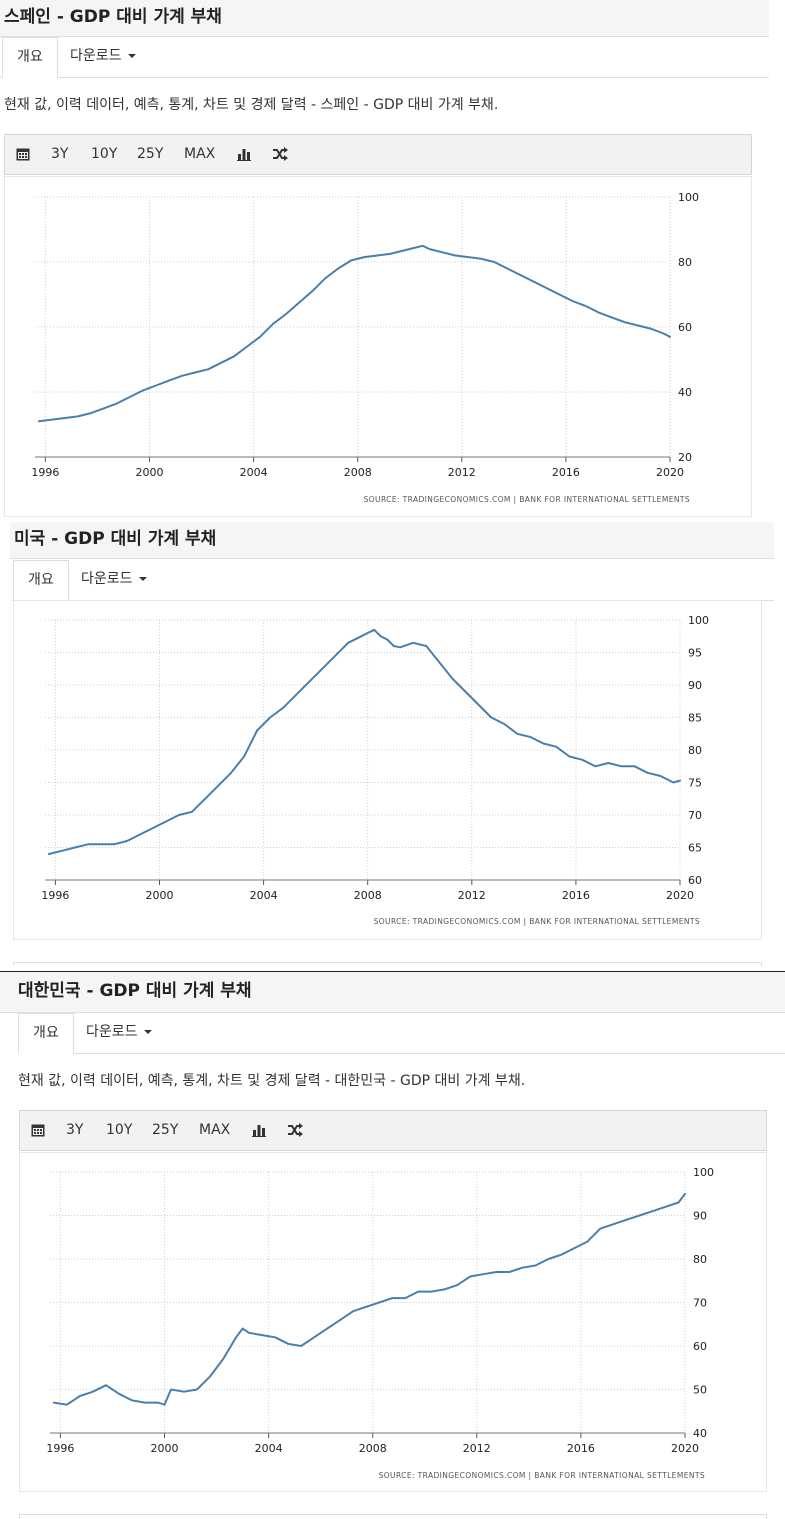 The height and width of the screenshot is (1519, 785). Describe the element at coordinates (685, 457) in the screenshot. I see `y-tick-label: 20` at that location.